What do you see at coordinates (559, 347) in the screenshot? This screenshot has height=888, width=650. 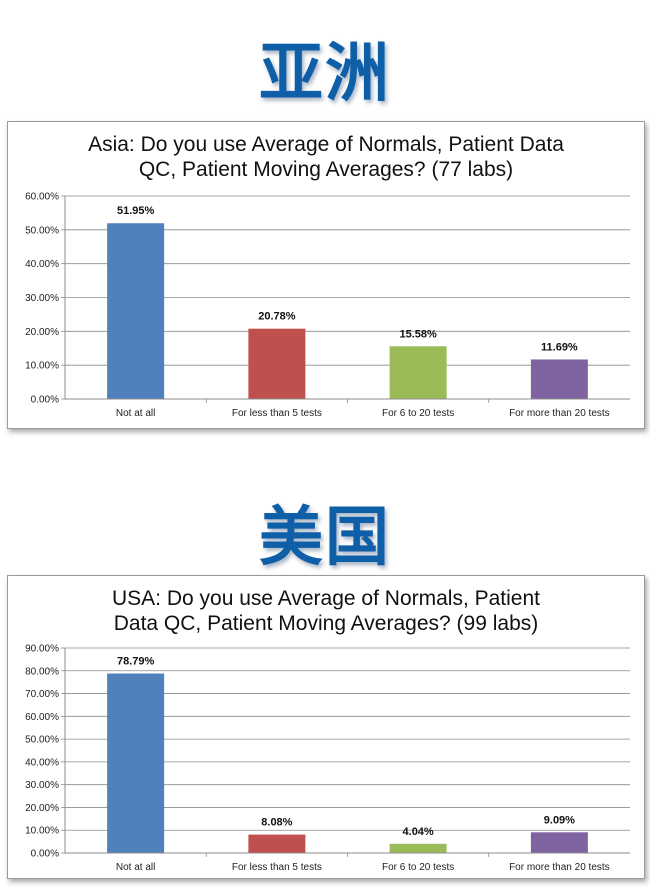 I see `data-label: 11.69%` at bounding box center [559, 347].